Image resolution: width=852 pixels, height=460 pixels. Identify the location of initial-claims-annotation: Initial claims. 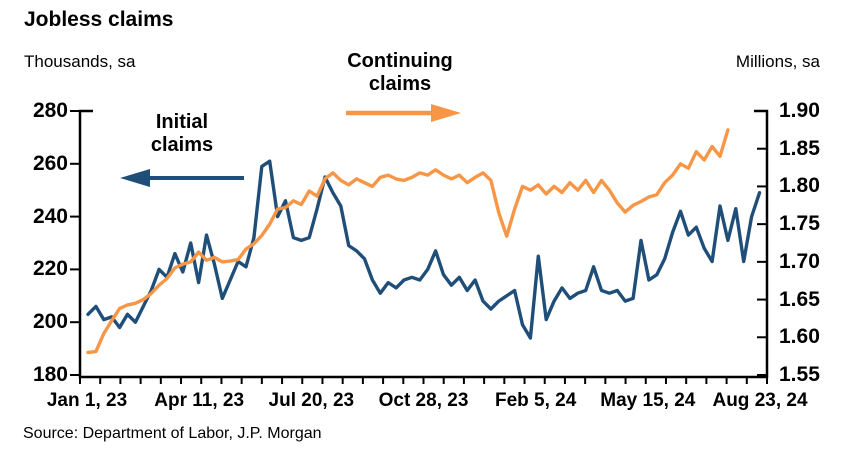
(182, 134).